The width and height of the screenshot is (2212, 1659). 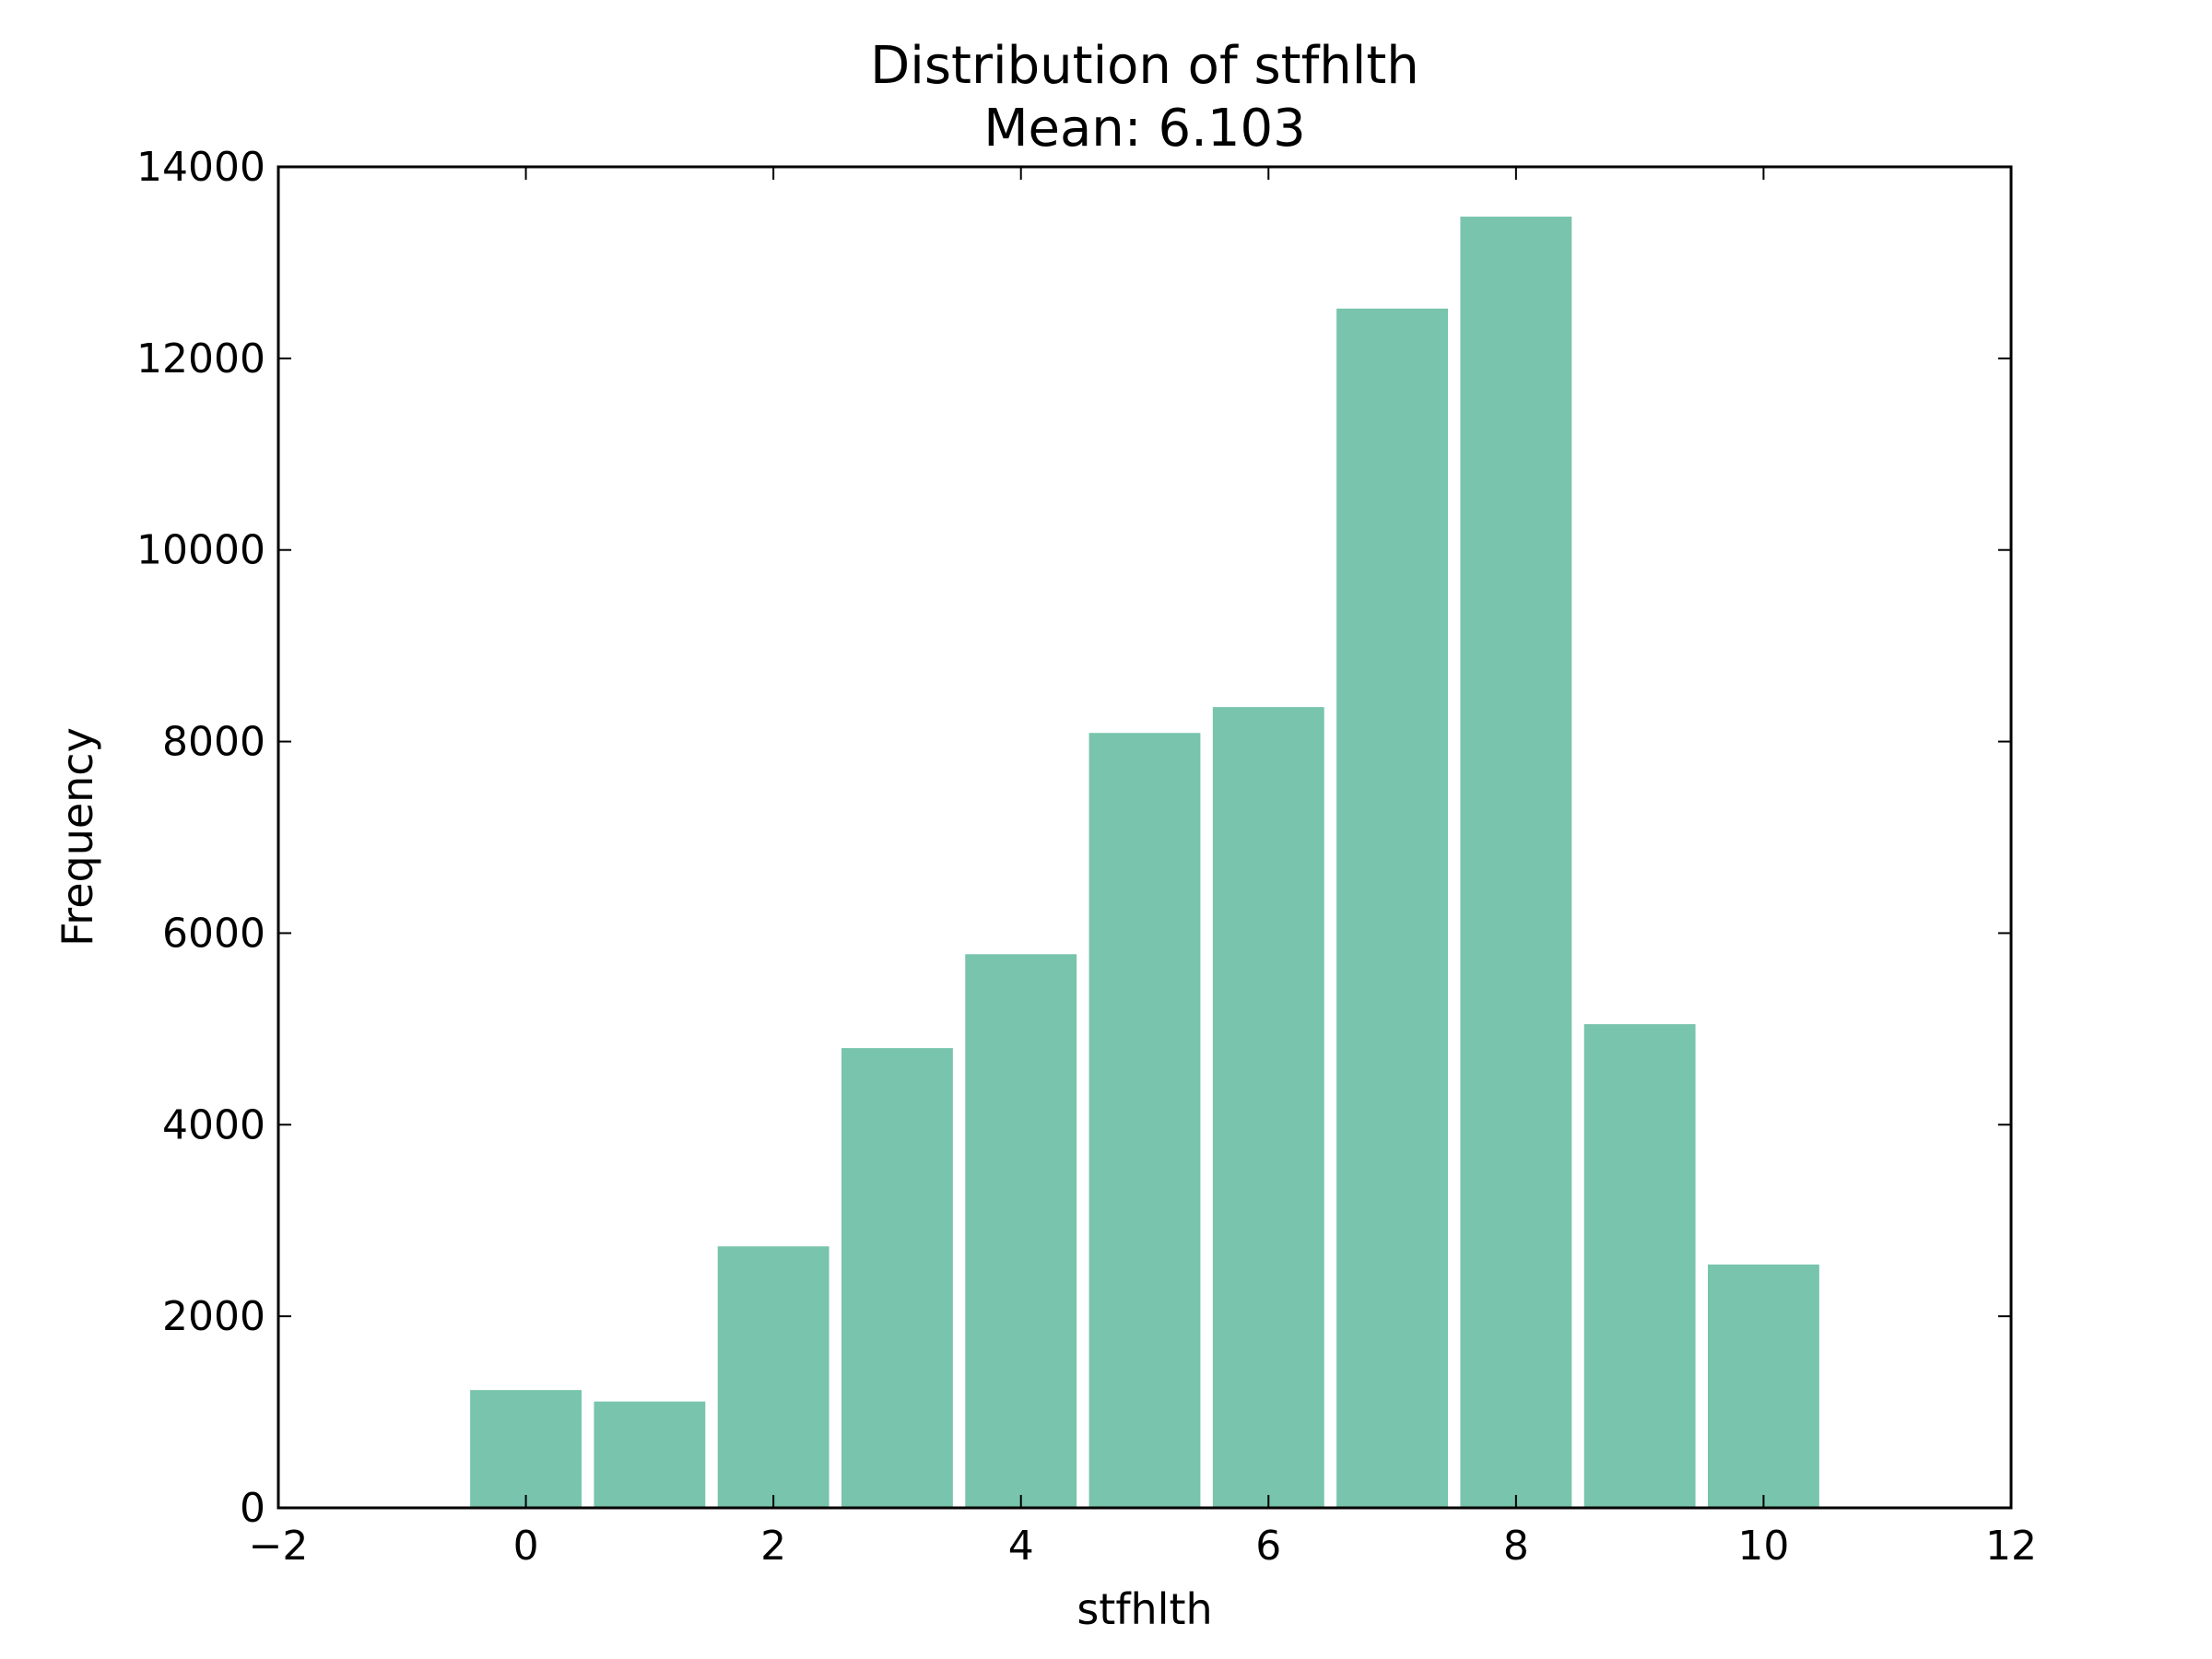 I want to click on y-tick-label: 6000, so click(x=213, y=933).